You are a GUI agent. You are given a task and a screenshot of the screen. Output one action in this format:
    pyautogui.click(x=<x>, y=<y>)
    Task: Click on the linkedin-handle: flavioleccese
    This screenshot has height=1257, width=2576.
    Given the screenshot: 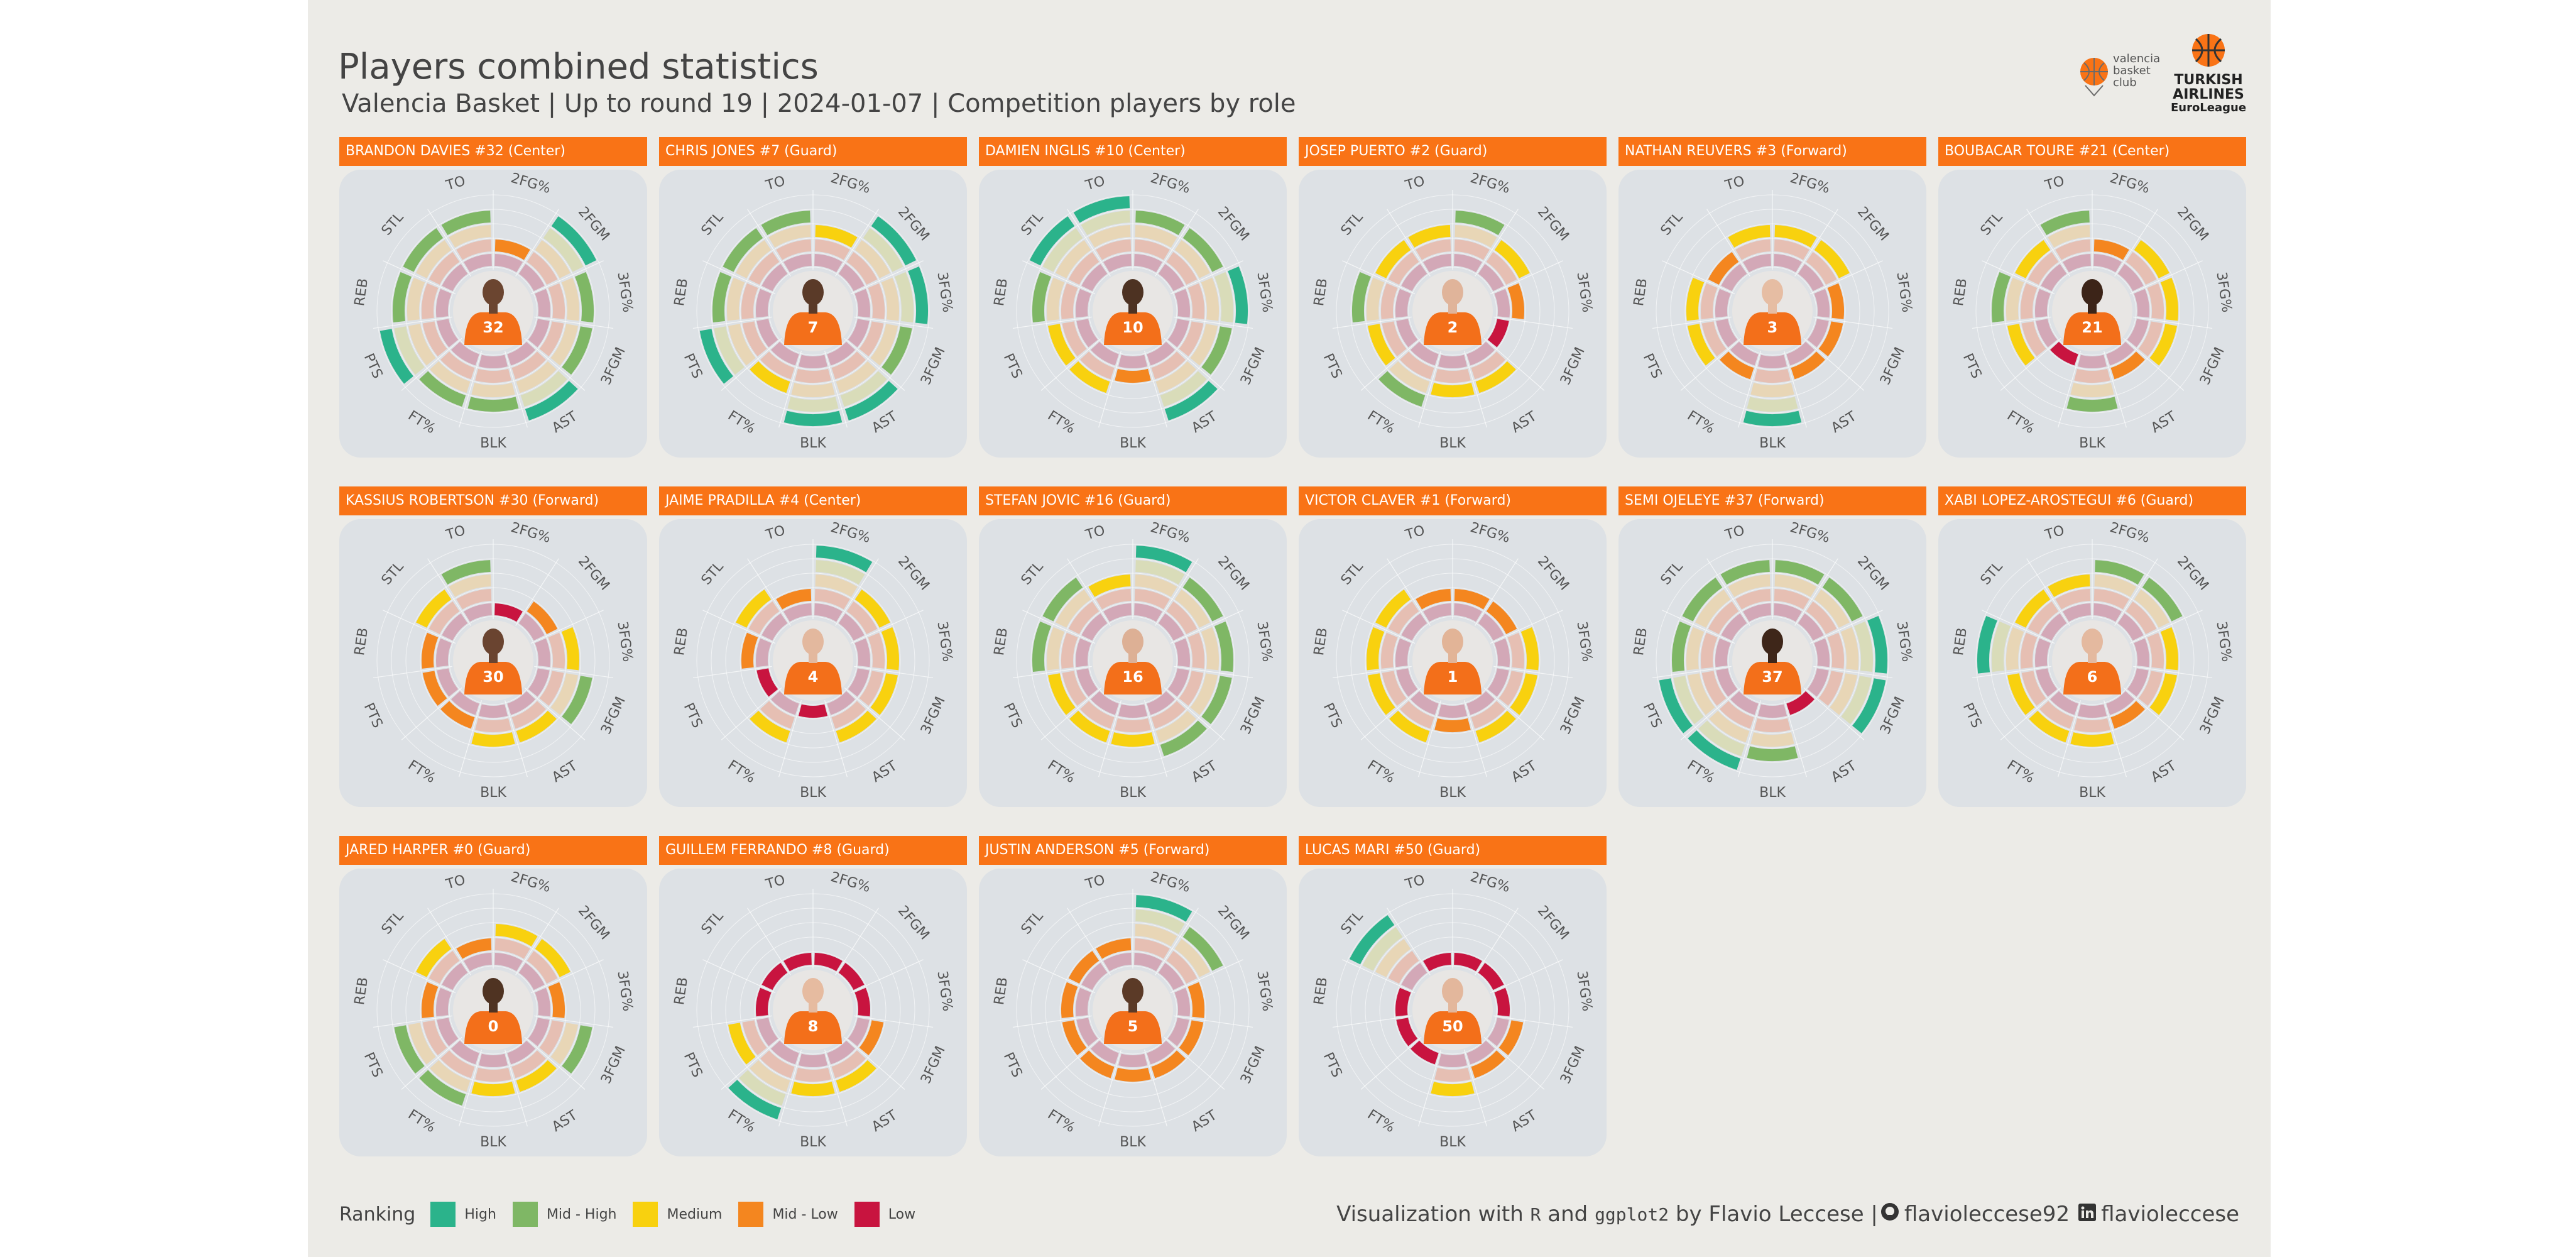 What is the action you would take?
    pyautogui.click(x=2170, y=1214)
    